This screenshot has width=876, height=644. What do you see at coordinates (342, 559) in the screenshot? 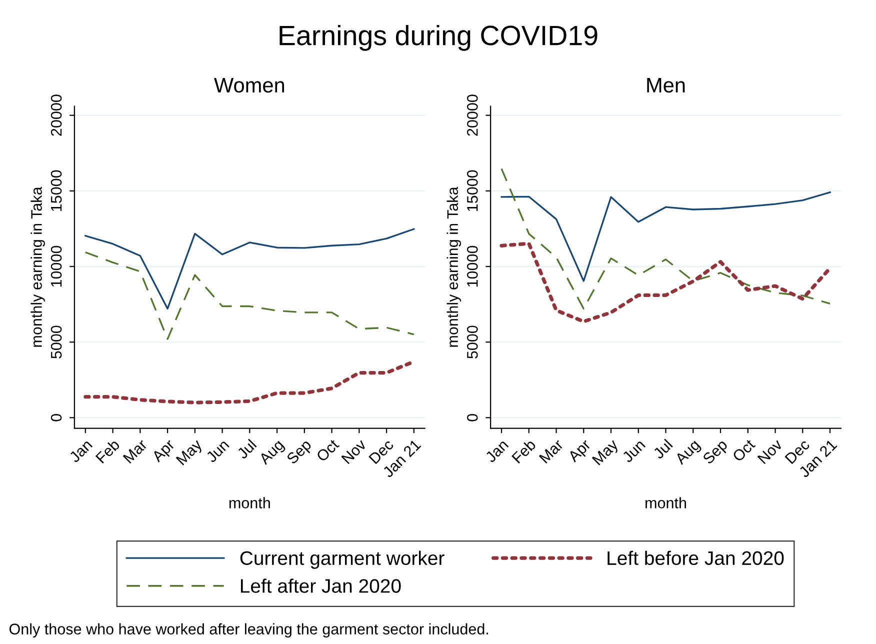
I see `legend-label: Current garment worker` at bounding box center [342, 559].